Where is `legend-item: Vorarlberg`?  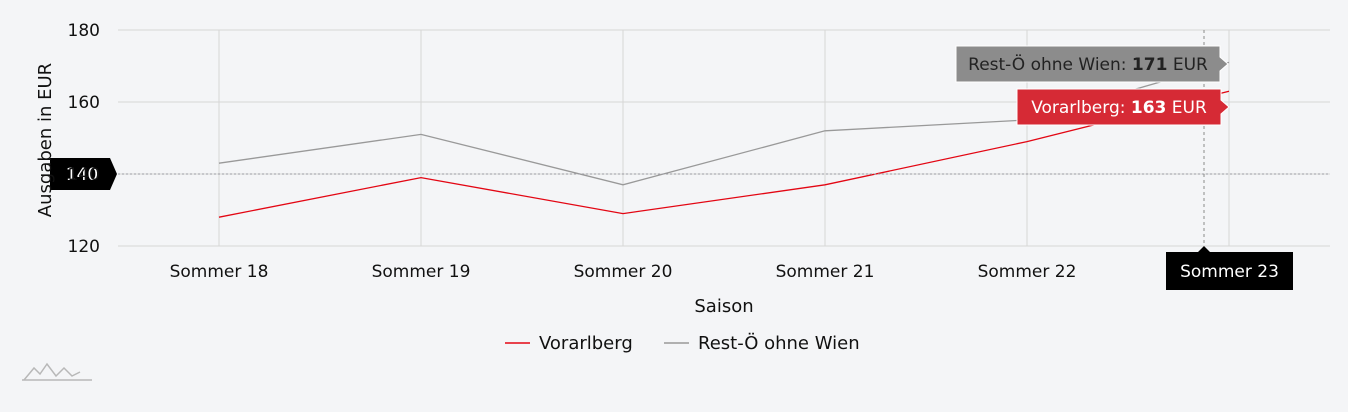 legend-item: Vorarlberg is located at coordinates (569, 343).